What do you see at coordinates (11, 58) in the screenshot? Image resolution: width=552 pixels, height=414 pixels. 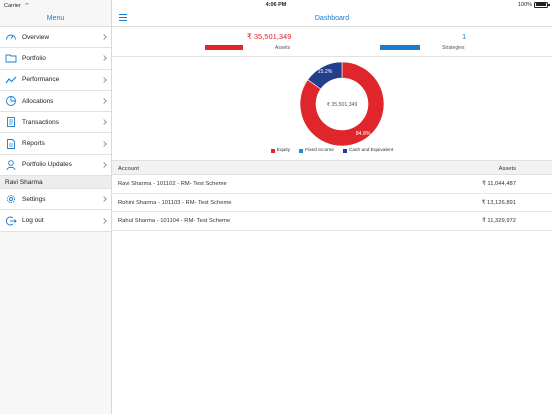 I see `folder-icon` at bounding box center [11, 58].